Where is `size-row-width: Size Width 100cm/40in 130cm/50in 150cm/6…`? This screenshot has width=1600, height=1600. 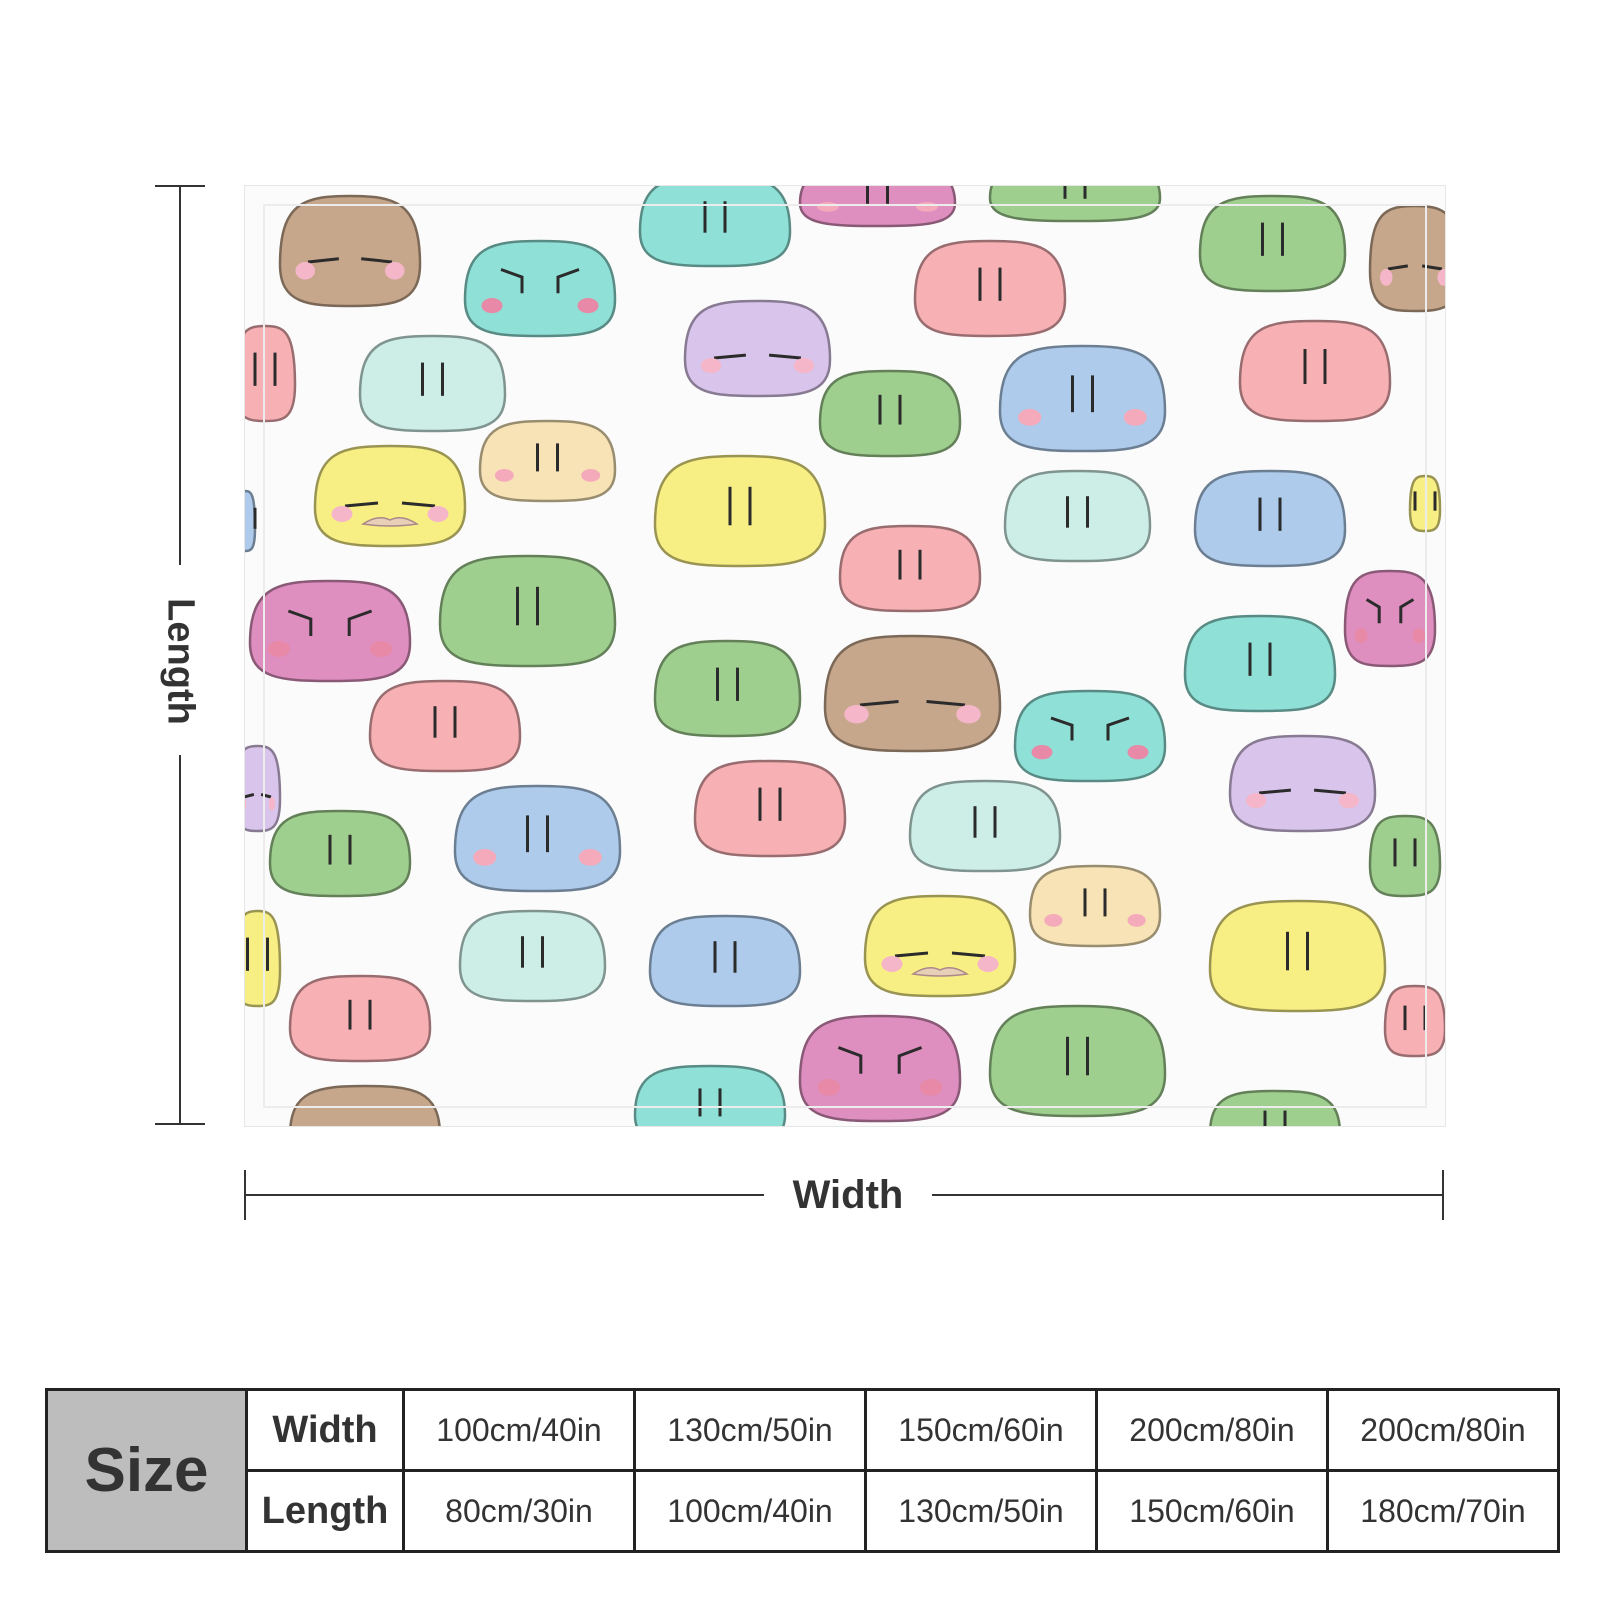 size-row-width: Size Width 100cm/40in 130cm/50in 150cm/6… is located at coordinates (802, 1470).